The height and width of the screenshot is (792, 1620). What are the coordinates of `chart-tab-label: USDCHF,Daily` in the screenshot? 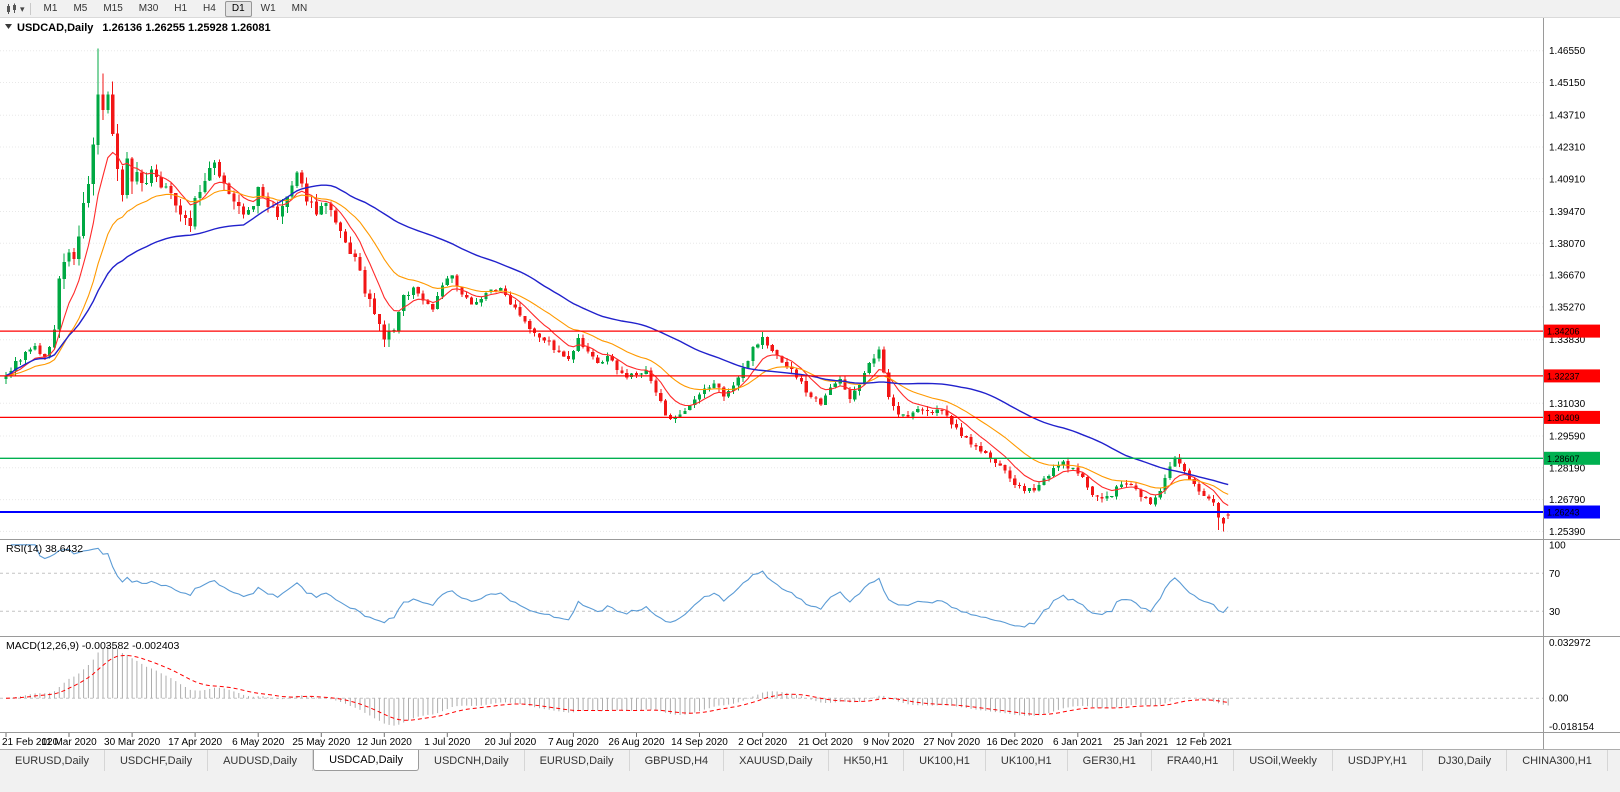 It's located at (156, 761).